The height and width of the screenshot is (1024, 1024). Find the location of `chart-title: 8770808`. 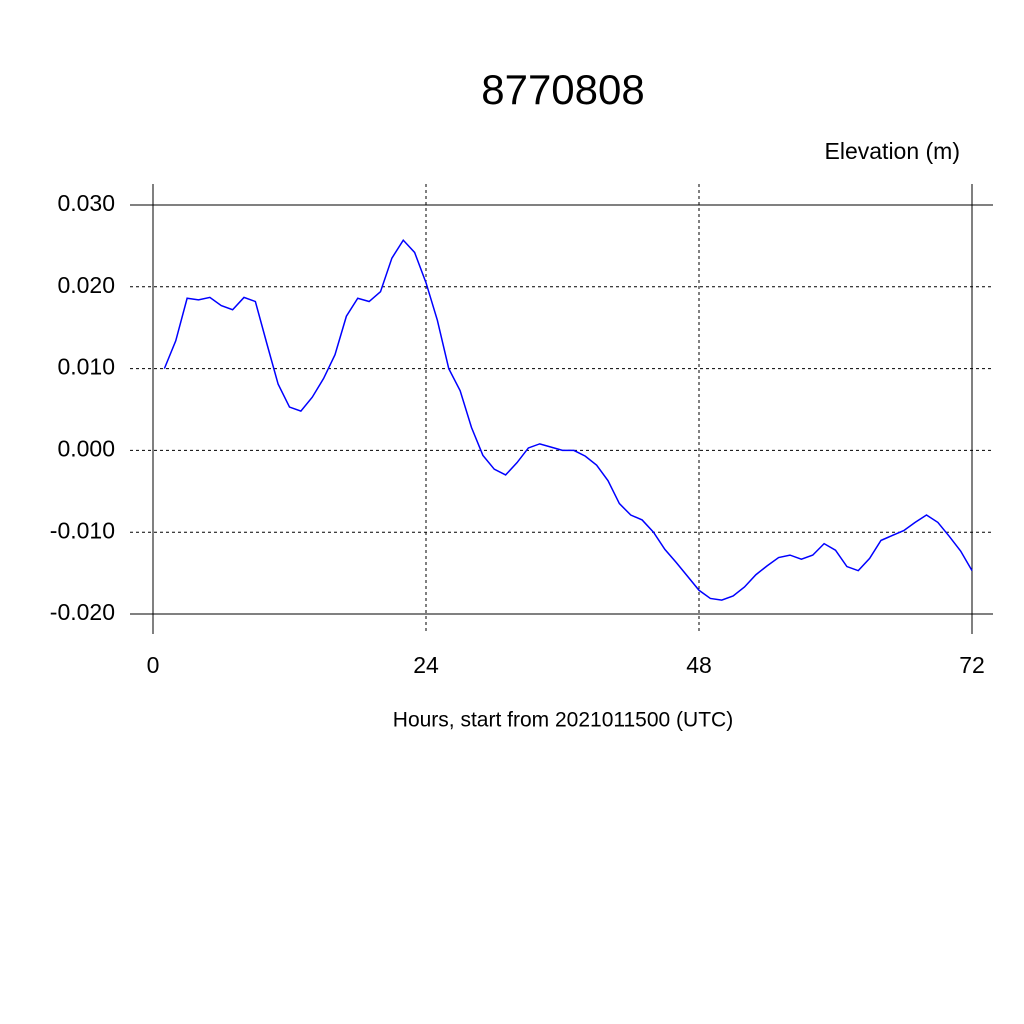

chart-title: 8770808 is located at coordinates (563, 89).